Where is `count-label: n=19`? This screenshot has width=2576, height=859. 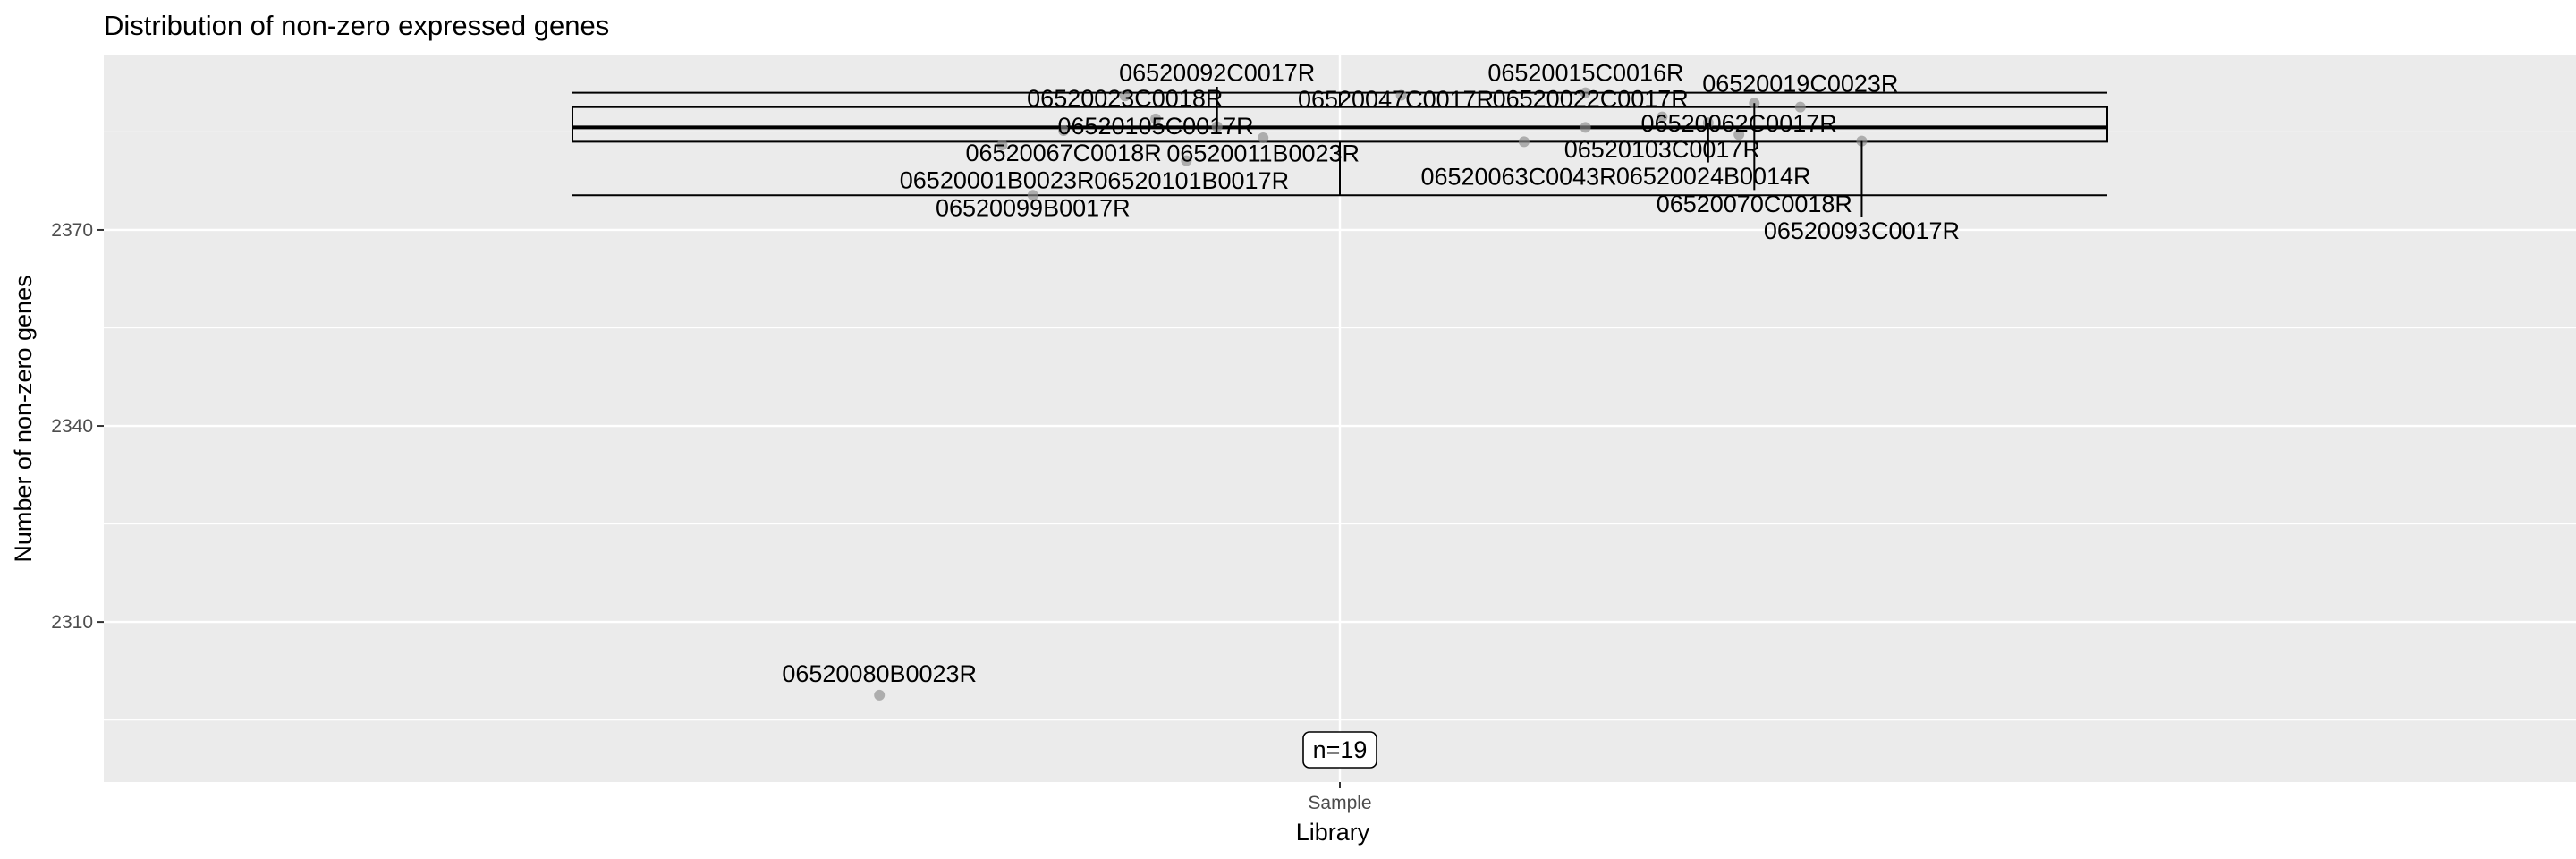 count-label: n=19 is located at coordinates (1339, 750).